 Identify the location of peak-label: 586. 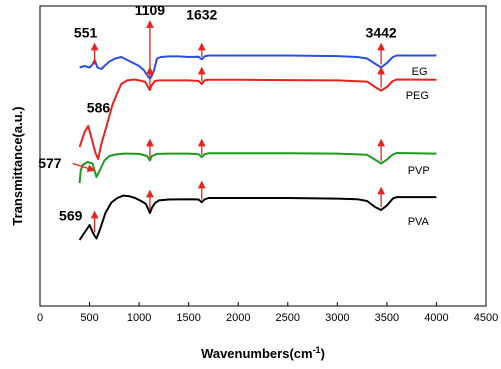
(99, 108).